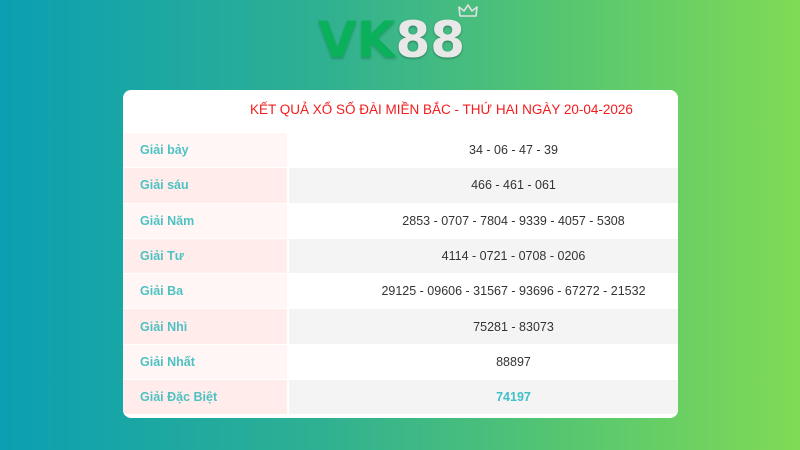 This screenshot has height=450, width=800. I want to click on logo-text-88: 88, so click(430, 40).